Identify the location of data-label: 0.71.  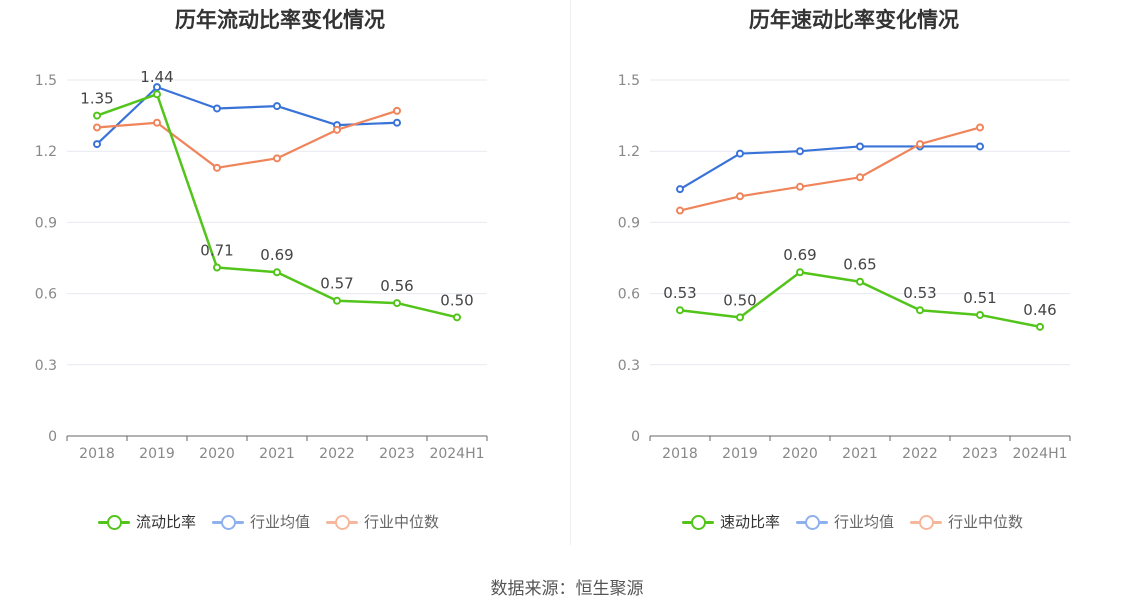
(216, 250).